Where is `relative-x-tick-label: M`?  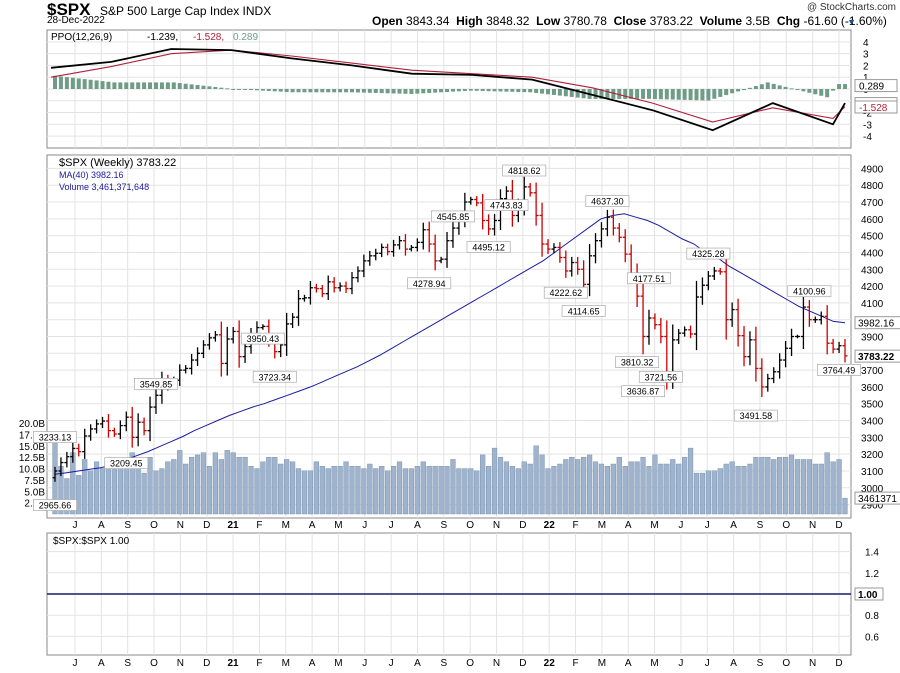 relative-x-tick-label: M is located at coordinates (602, 663).